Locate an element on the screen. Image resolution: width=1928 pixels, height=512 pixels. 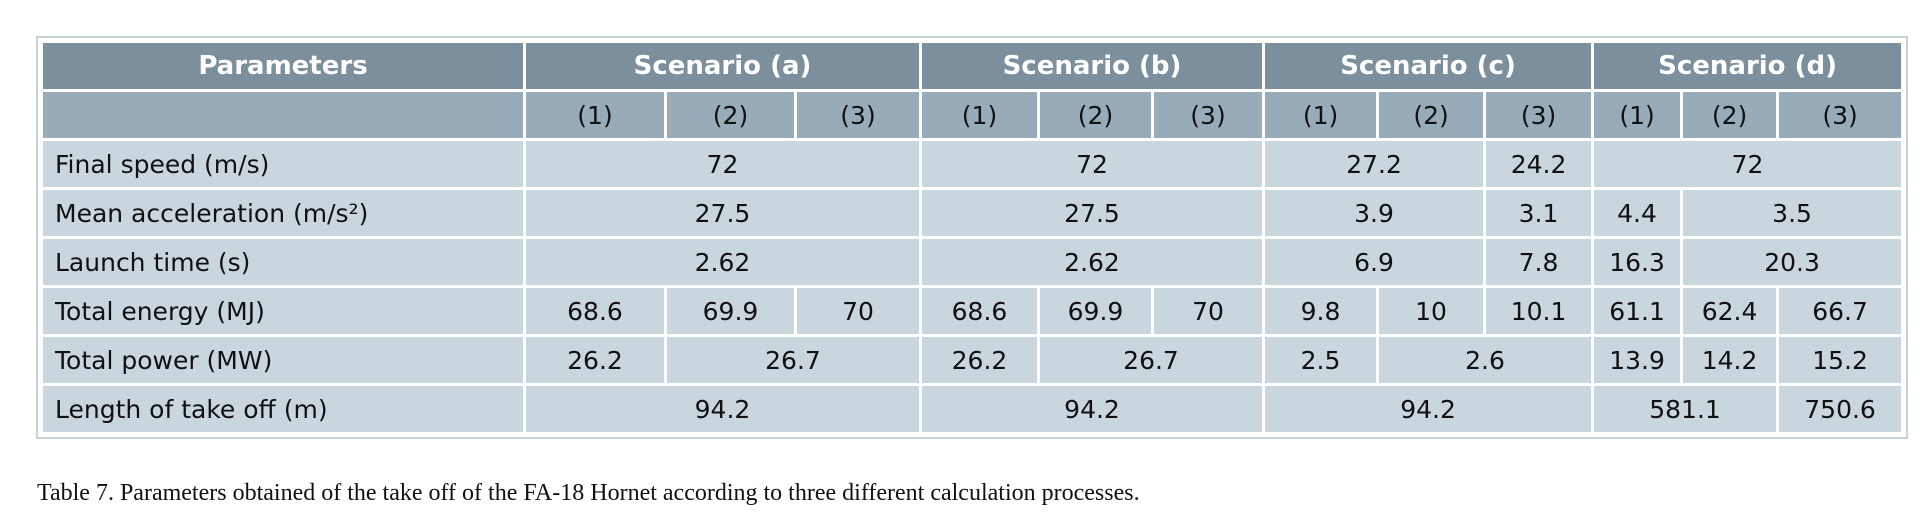
value-cell: 20.3 is located at coordinates (1792, 262).